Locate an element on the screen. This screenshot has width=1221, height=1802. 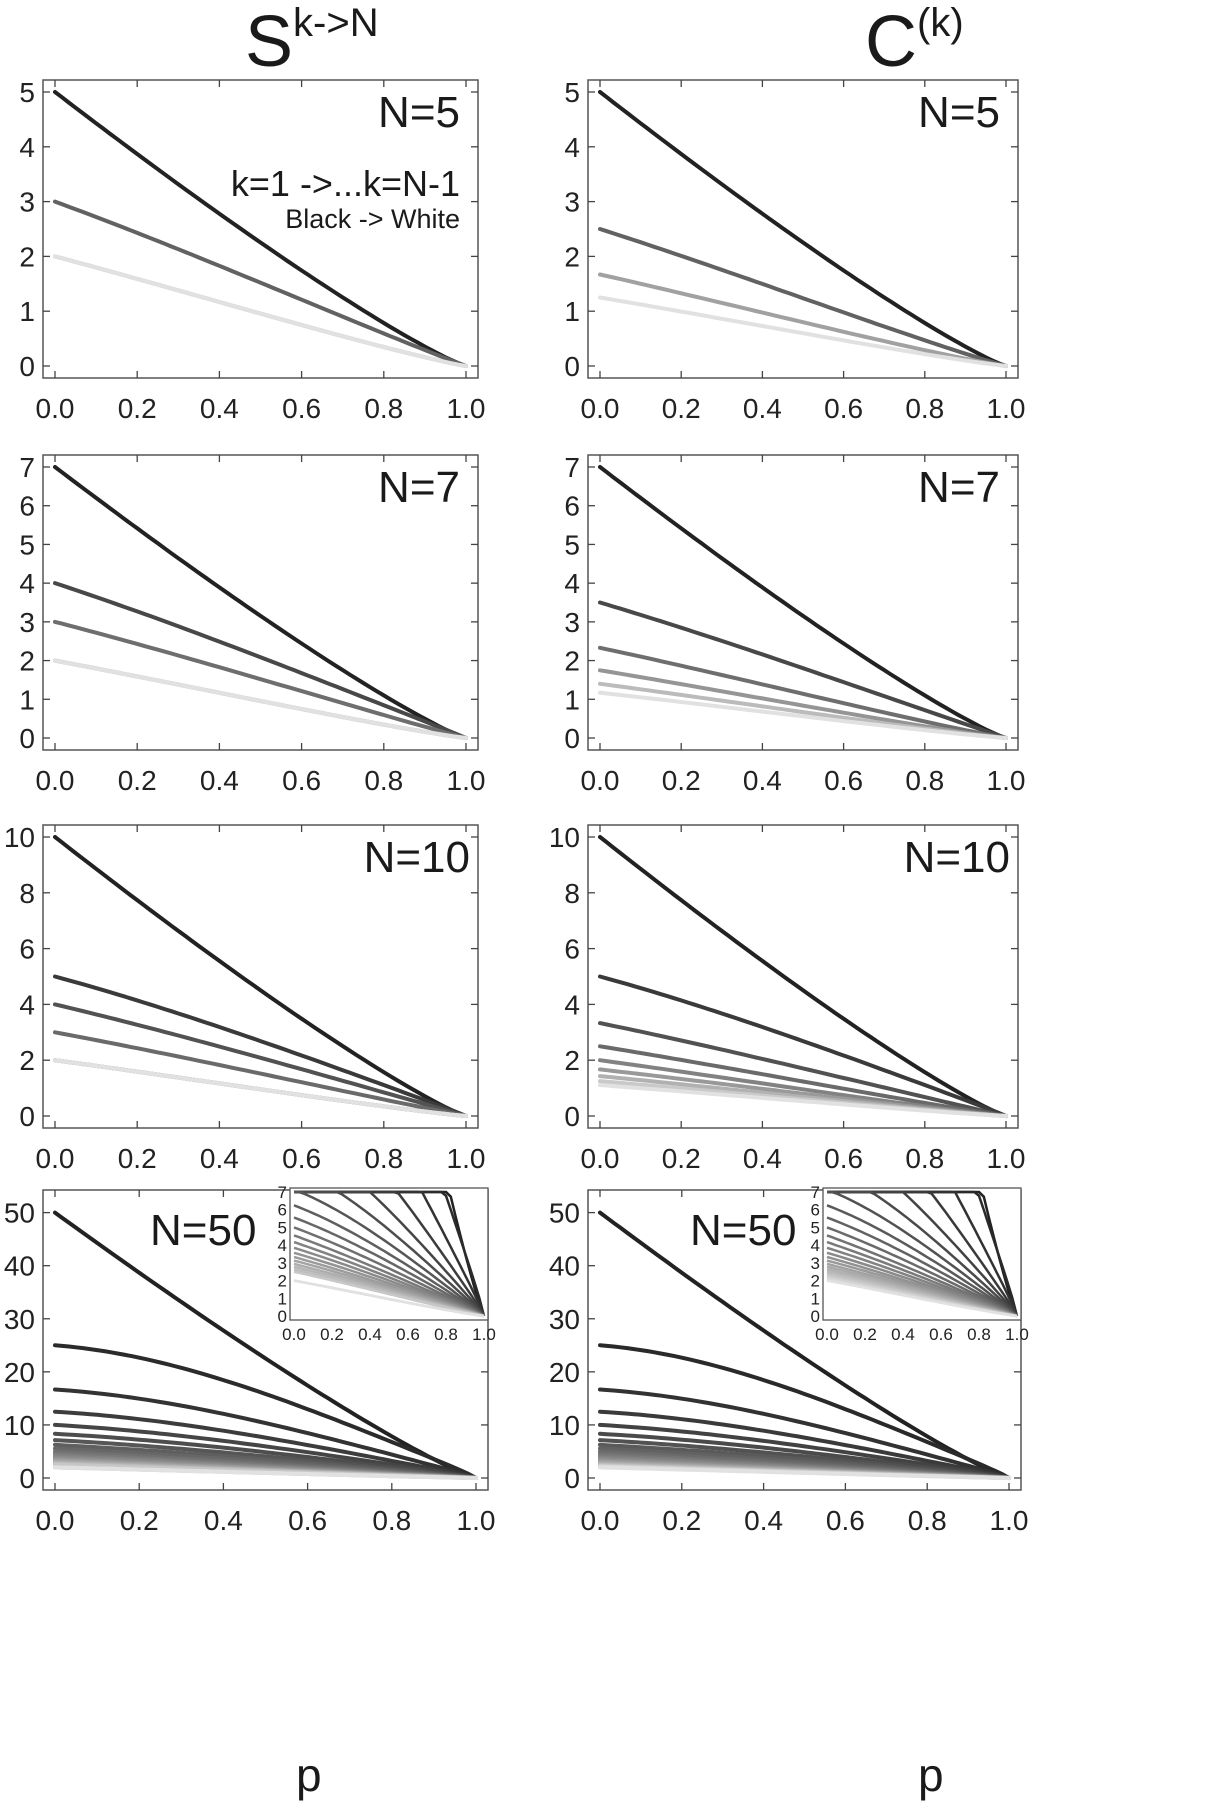
inset-x-tick-label: 0.6 is located at coordinates (408, 1334).